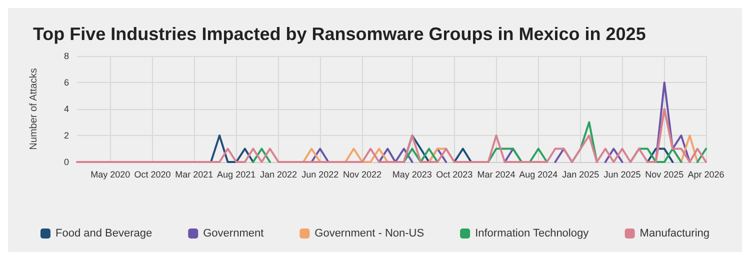  I want to click on legend-label: Government - Non-US, so click(369, 234).